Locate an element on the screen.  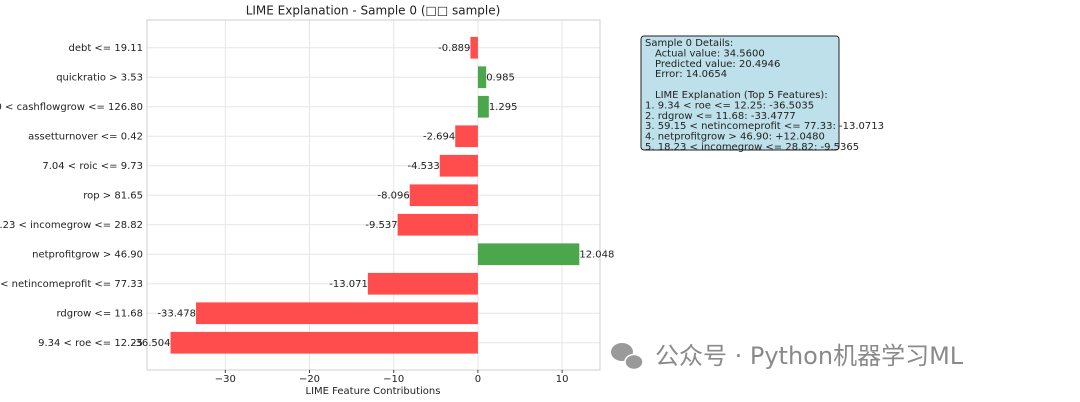
value-label: -33.478 is located at coordinates (176, 313).